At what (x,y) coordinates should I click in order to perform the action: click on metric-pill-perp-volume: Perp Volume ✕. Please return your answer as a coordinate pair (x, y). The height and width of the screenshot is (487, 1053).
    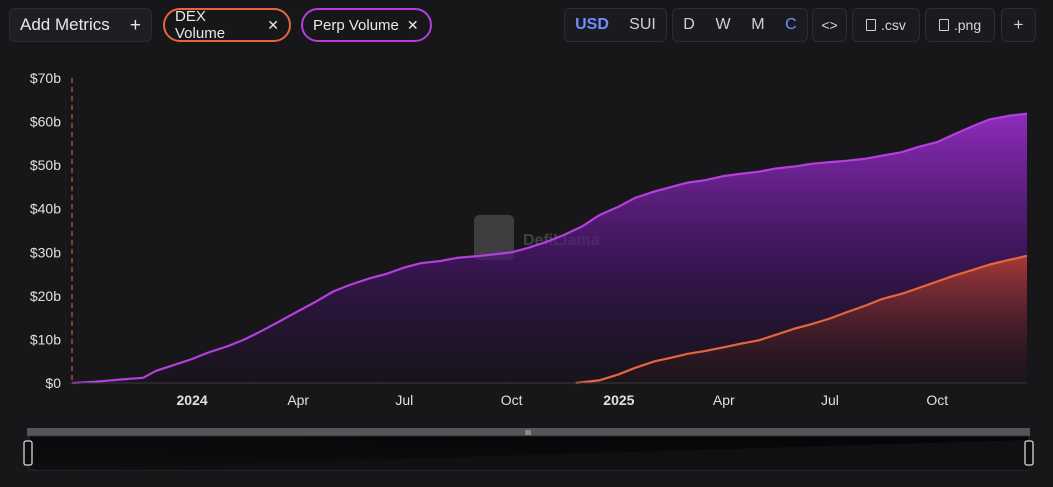
    Looking at the image, I should click on (366, 25).